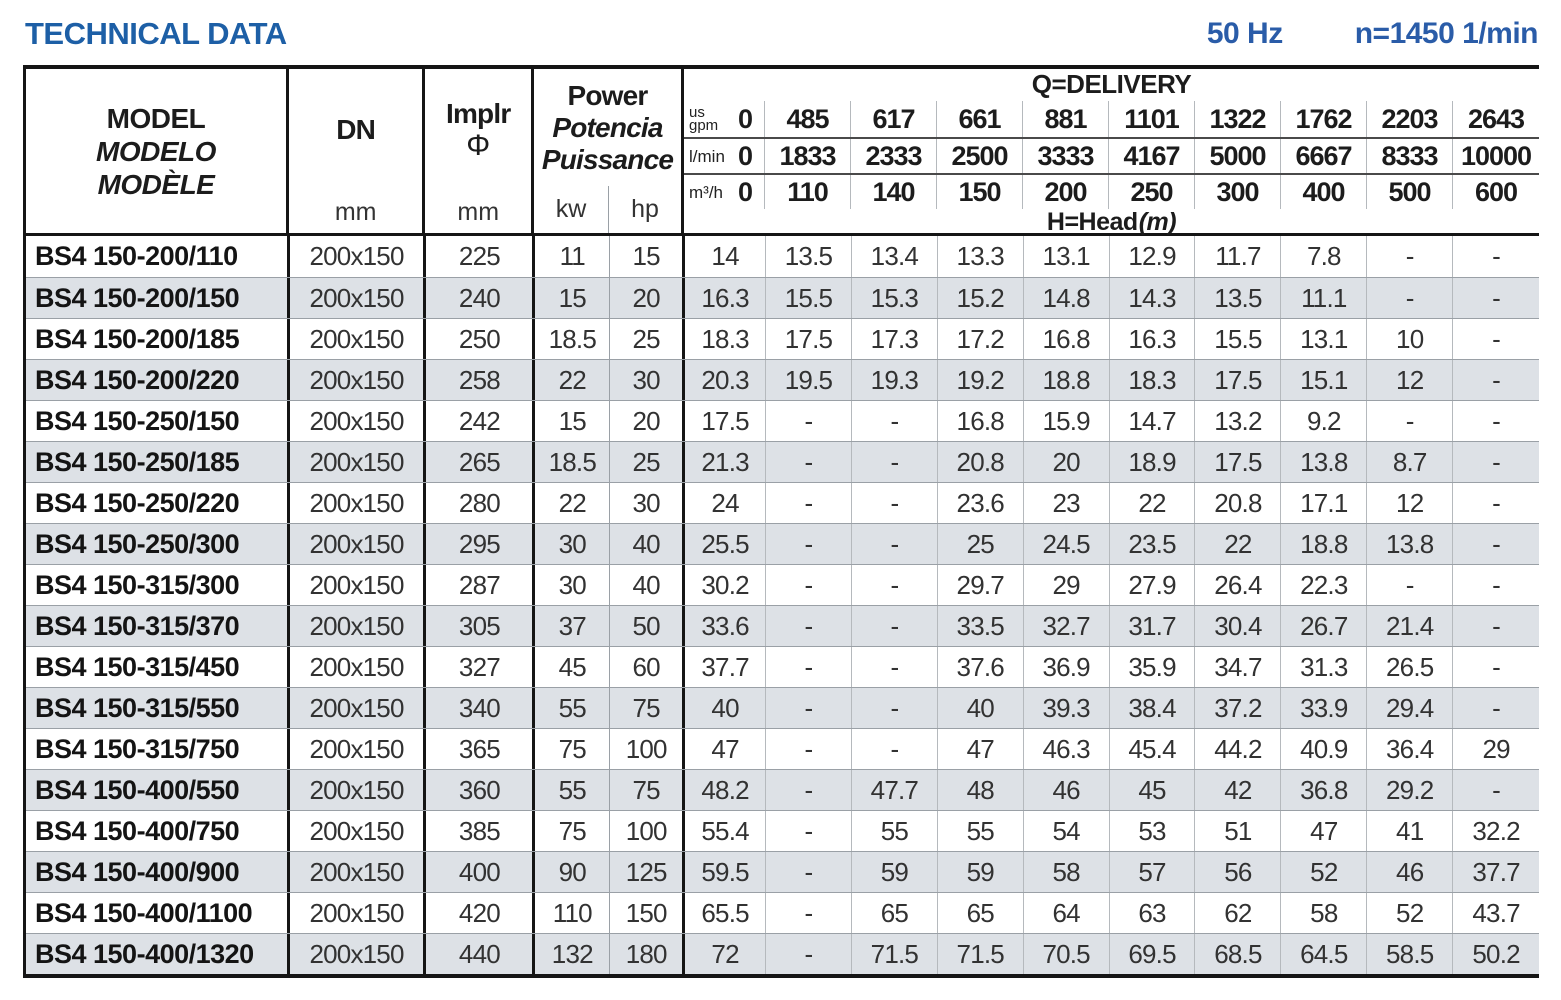 The width and height of the screenshot is (1561, 1000). Describe the element at coordinates (573, 667) in the screenshot. I see `kw-cell: 45` at that location.